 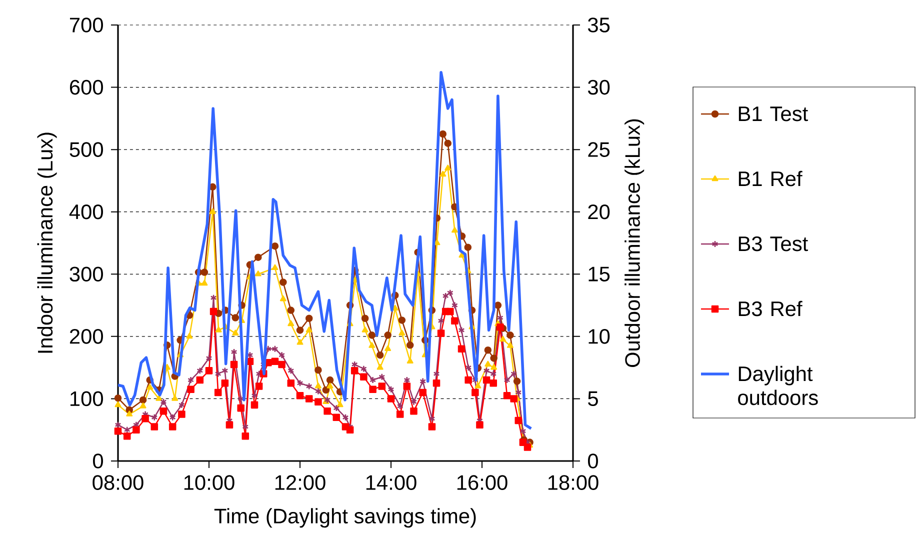 I want to click on legend-label: B3 Ref, so click(x=770, y=308).